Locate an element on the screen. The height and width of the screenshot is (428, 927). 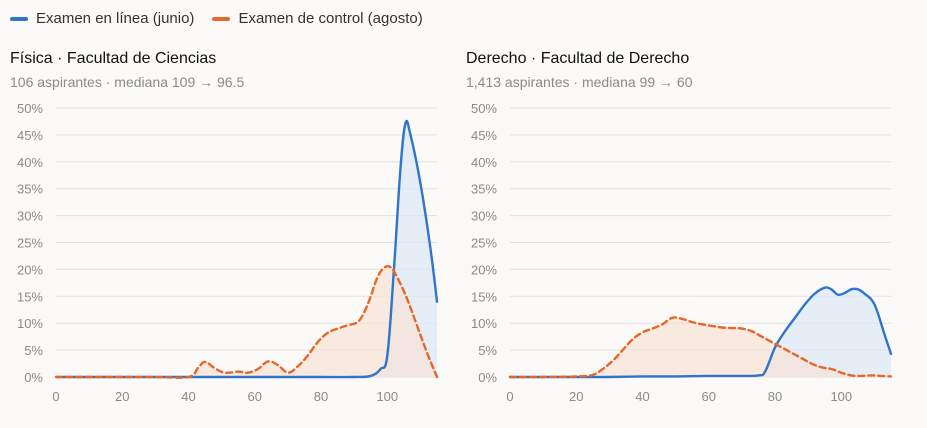
legend-label-online: Examen en línea (junio) is located at coordinates (115, 18).